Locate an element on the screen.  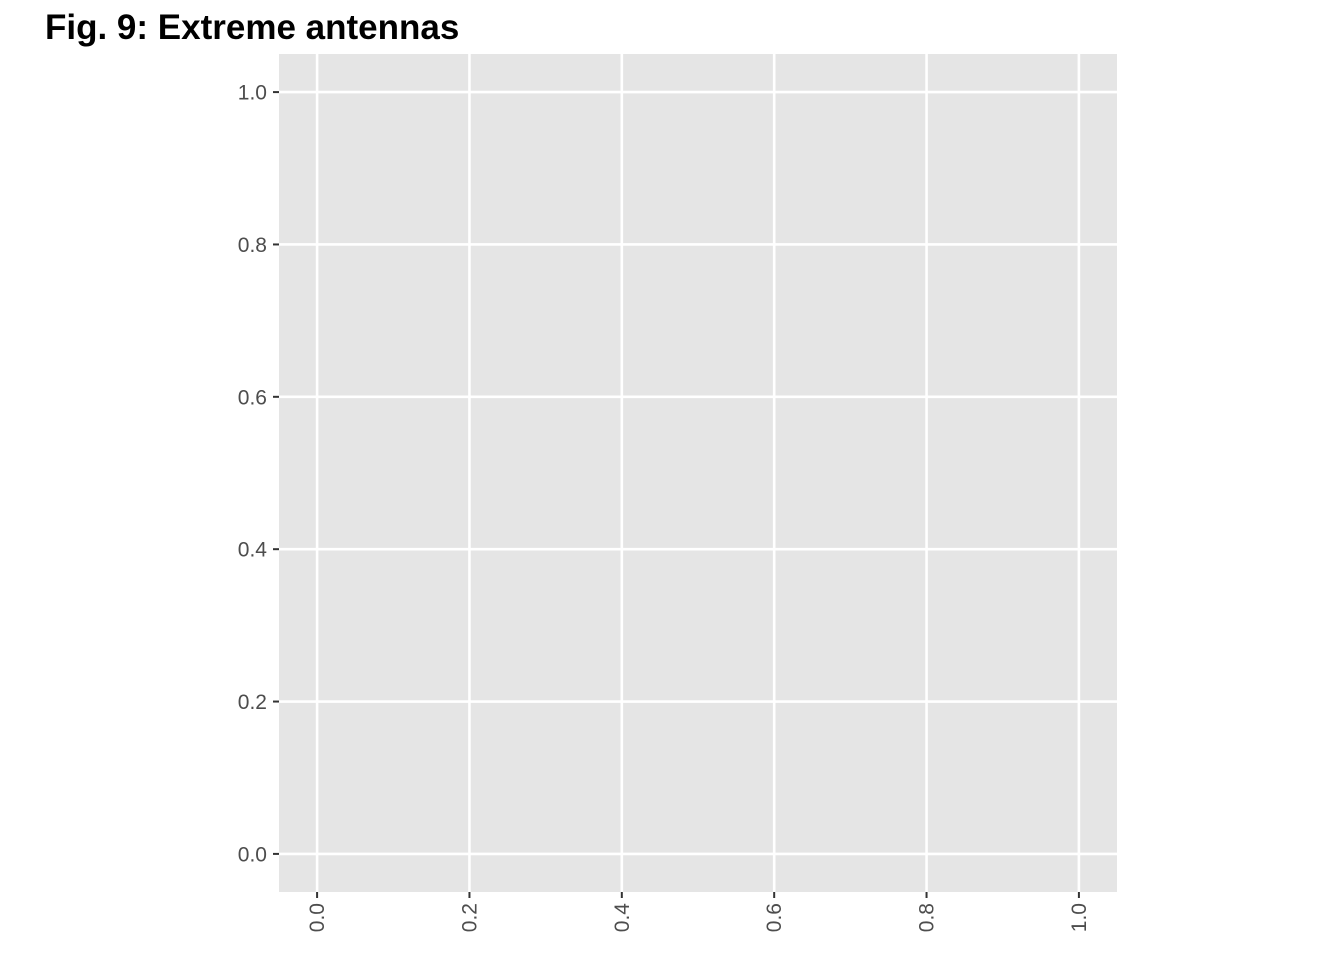
x-tick-label: 0.6 is located at coordinates (774, 917).